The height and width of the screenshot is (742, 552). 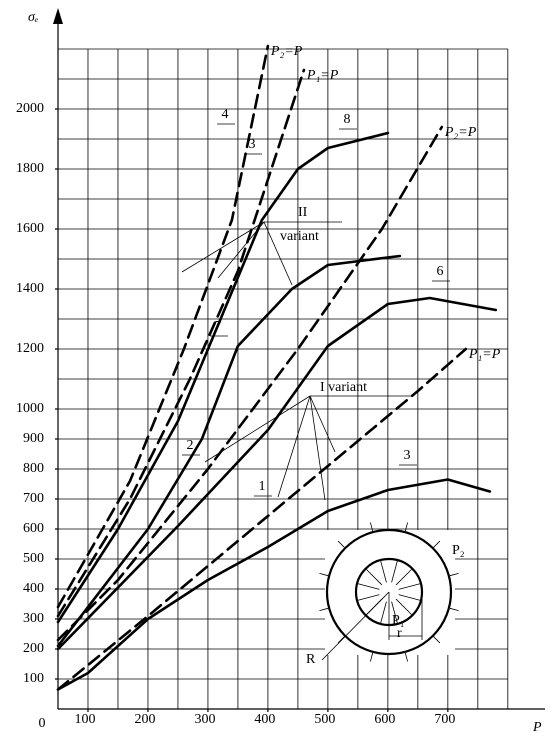 What do you see at coordinates (33, 528) in the screenshot?
I see `y-tick-label: 600` at bounding box center [33, 528].